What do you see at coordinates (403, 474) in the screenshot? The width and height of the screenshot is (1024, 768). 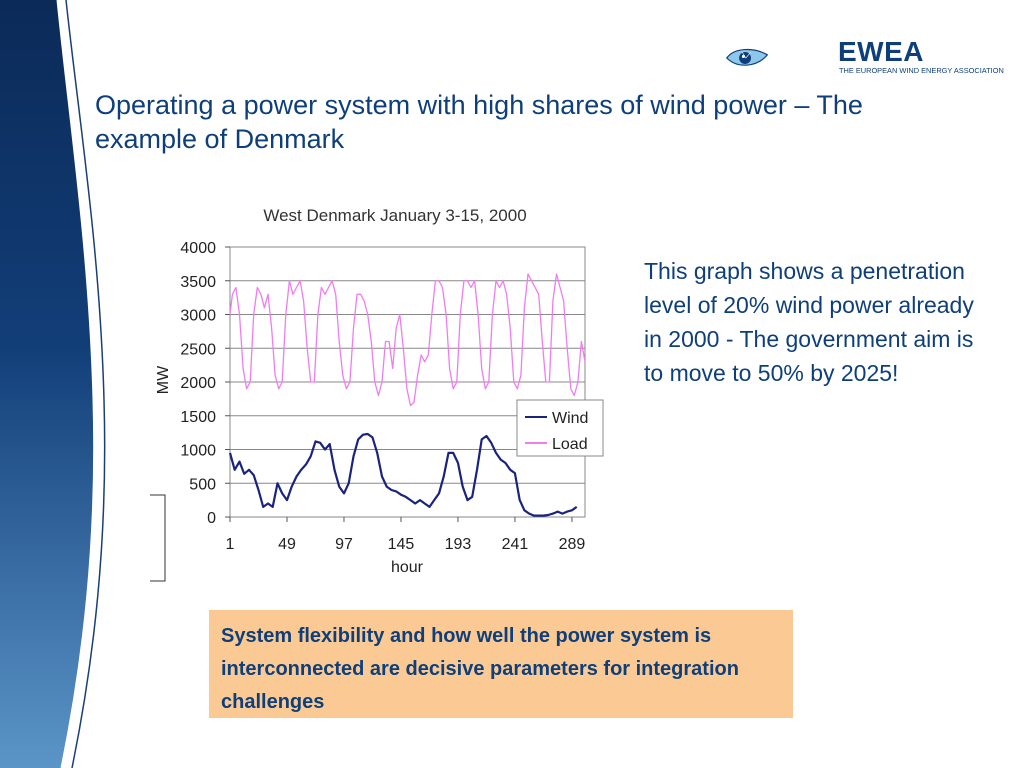 I see `series-line-wind` at bounding box center [403, 474].